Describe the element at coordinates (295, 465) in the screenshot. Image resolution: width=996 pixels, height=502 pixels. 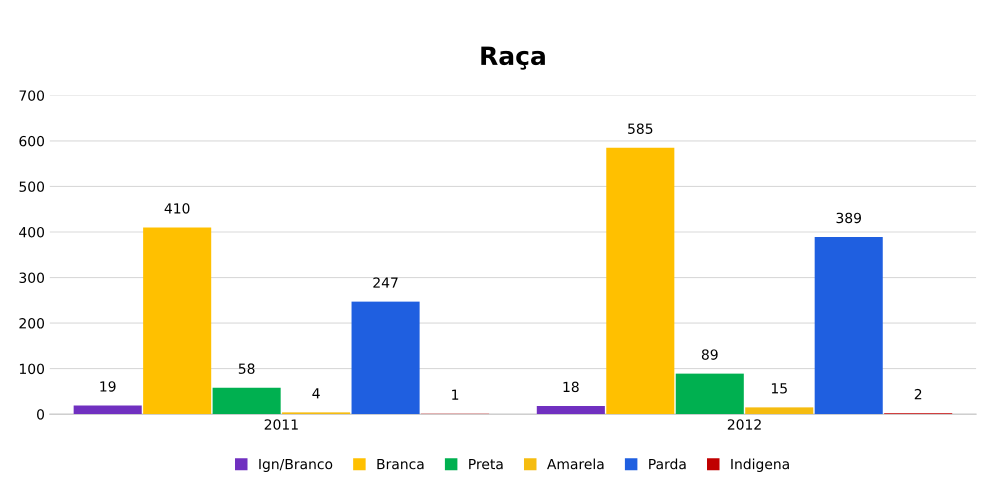
I see `legend-label: Ign/Branco` at that location.